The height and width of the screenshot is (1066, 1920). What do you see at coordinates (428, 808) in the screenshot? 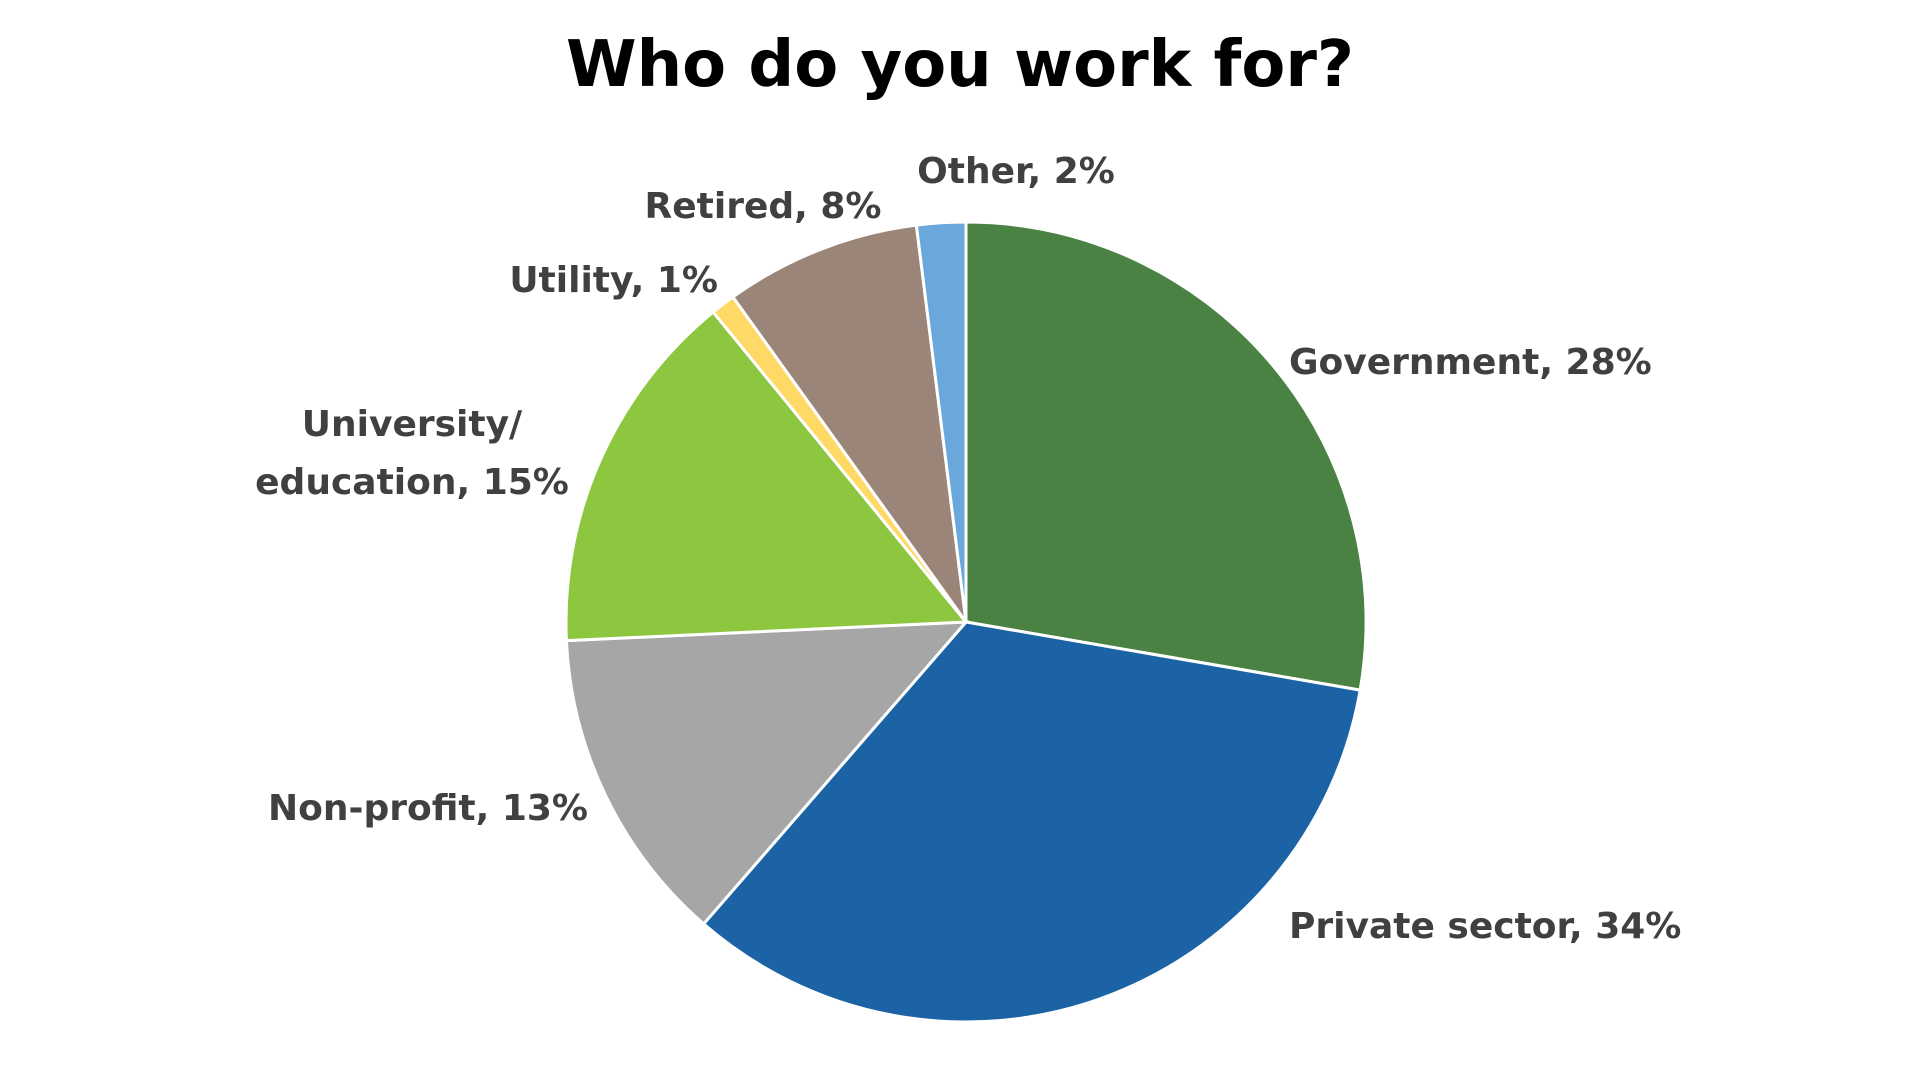
I see `slice-label: Non-profit, 13%` at bounding box center [428, 808].